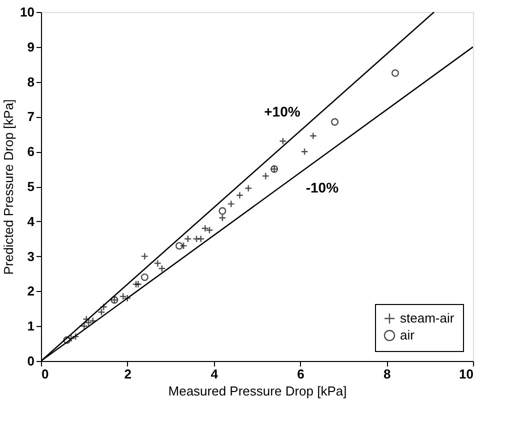  Describe the element at coordinates (427, 318) in the screenshot. I see `legend-label: steam-air` at that location.